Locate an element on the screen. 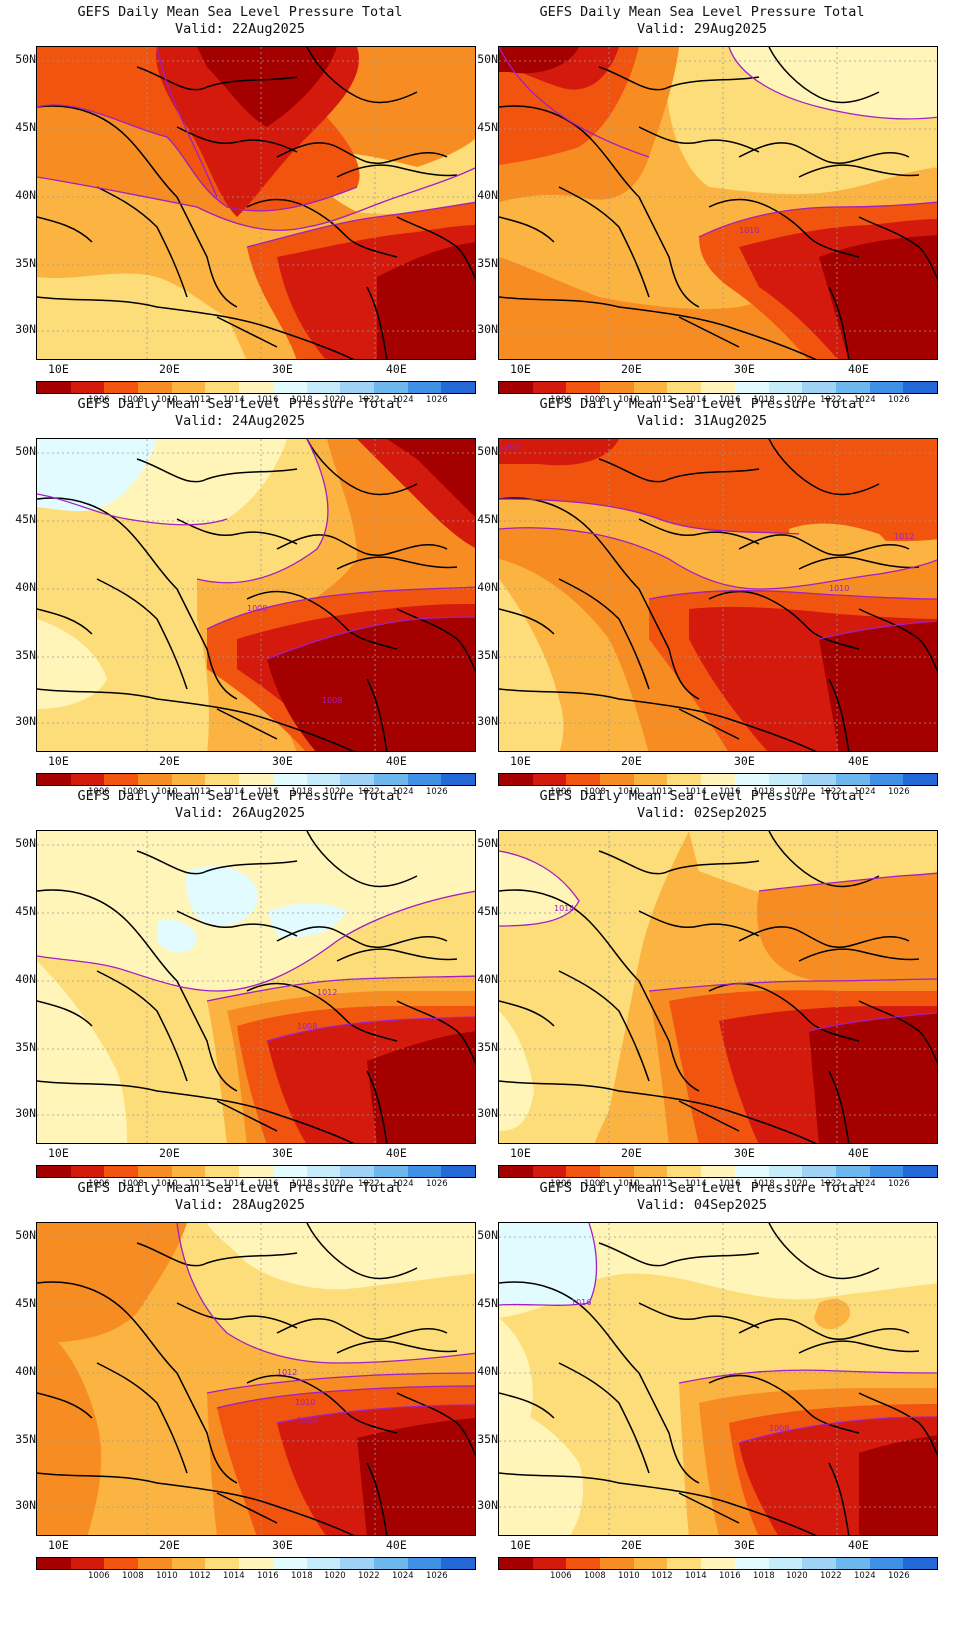 This screenshot has height=1640, width=964. latitude-label: 40N is located at coordinates (487, 195).